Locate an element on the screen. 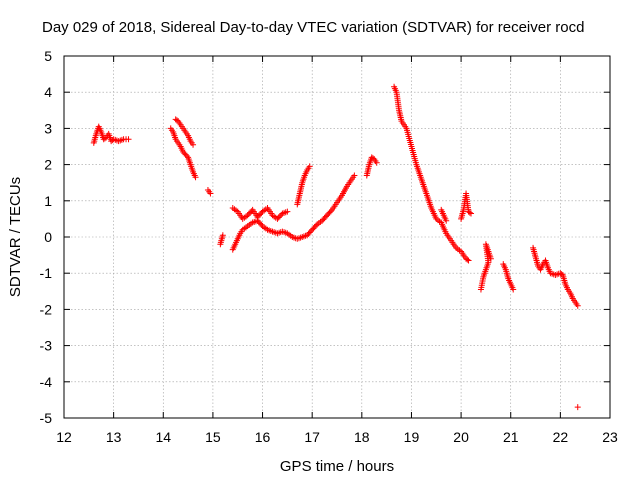 This screenshot has height=485, width=640. x-tick-label: 21 is located at coordinates (511, 437).